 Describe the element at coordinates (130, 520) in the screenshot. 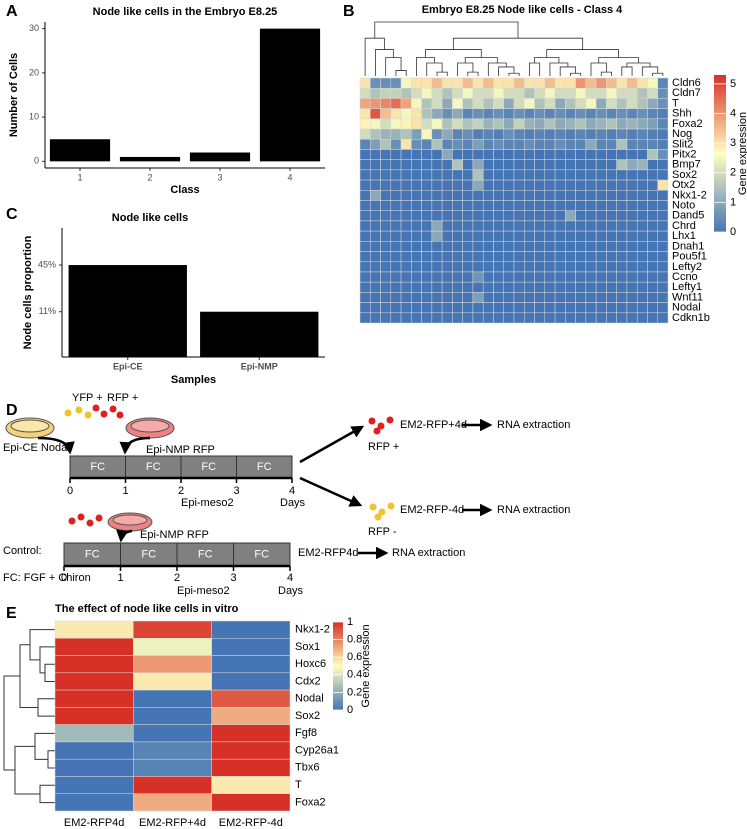

I see `plate` at that location.